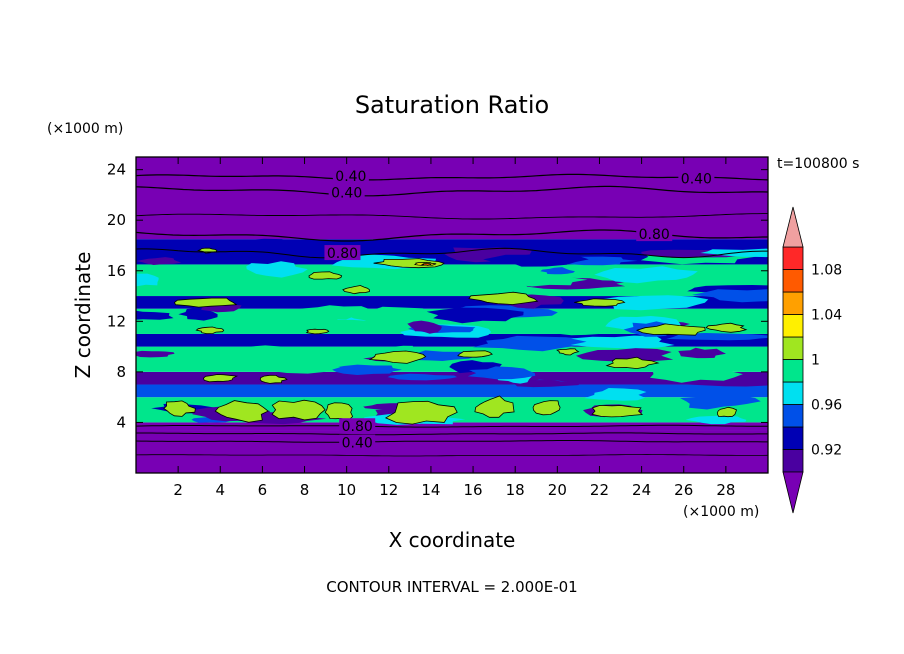 This screenshot has height=654, width=904. I want to click on x-tick-label: 22, so click(599, 490).